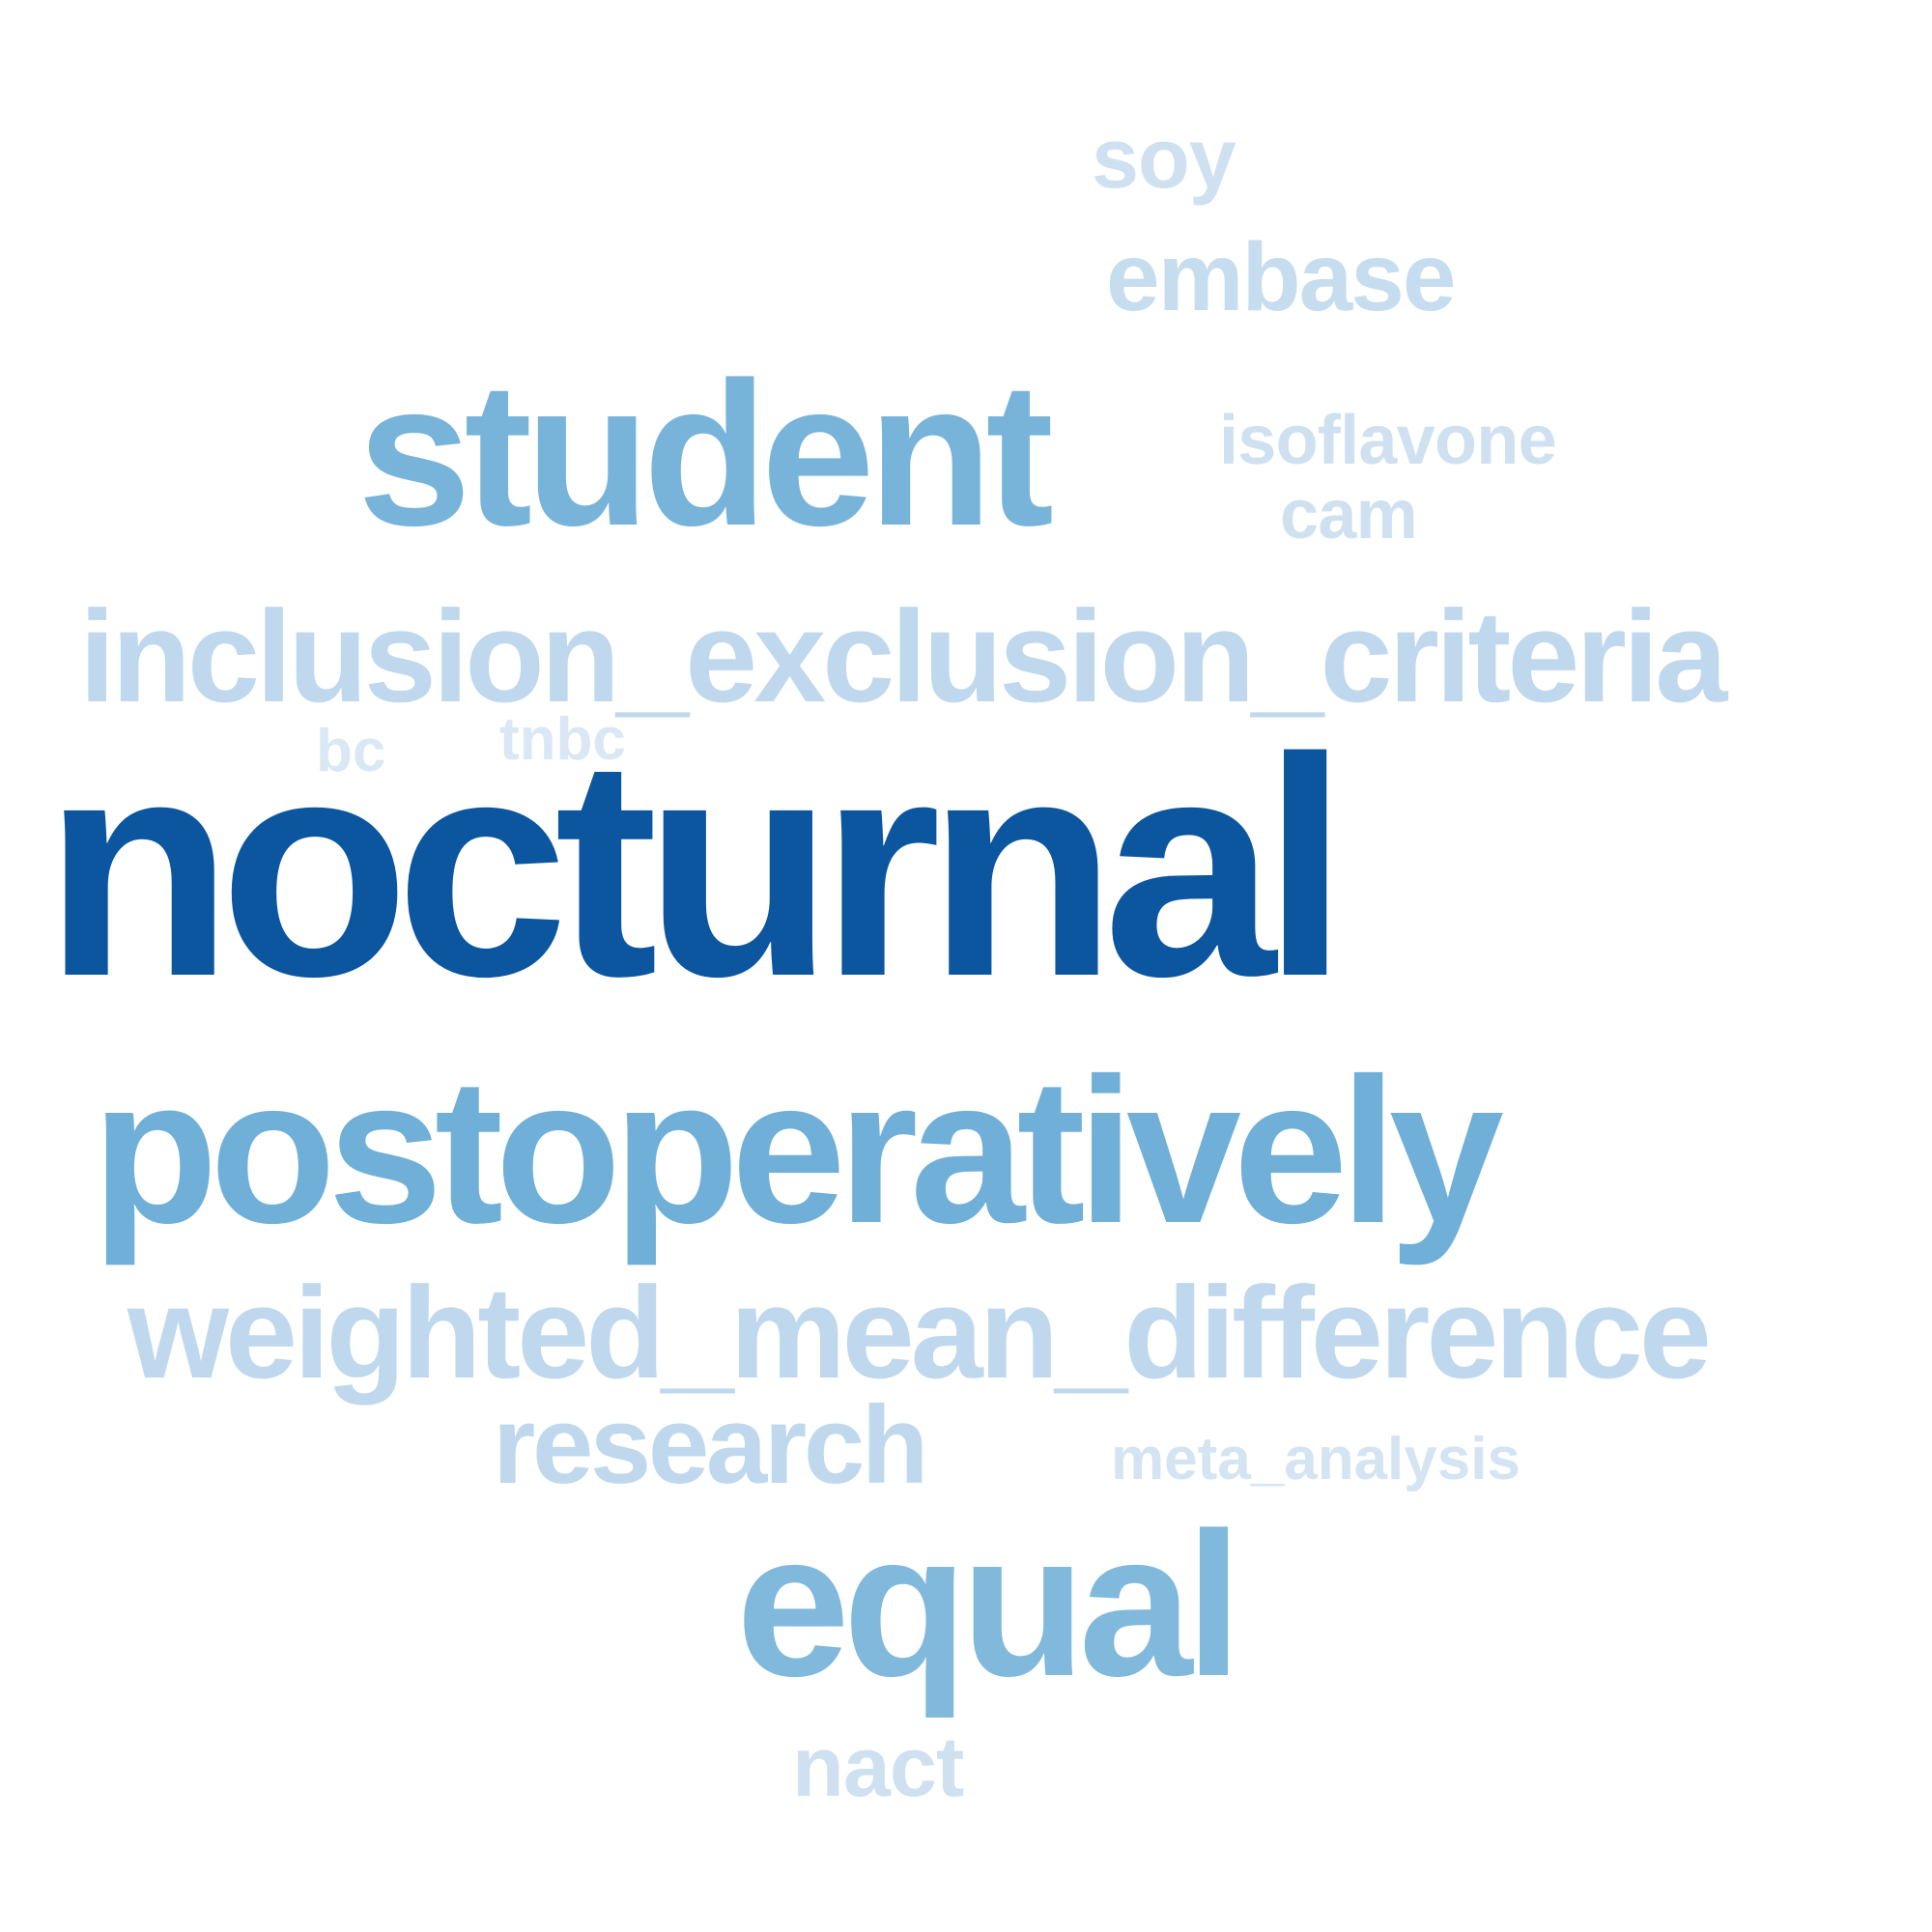 Image resolution: width=1932 pixels, height=1932 pixels. What do you see at coordinates (793, 1151) in the screenshot?
I see `word-postoperatively: postoperatively` at bounding box center [793, 1151].